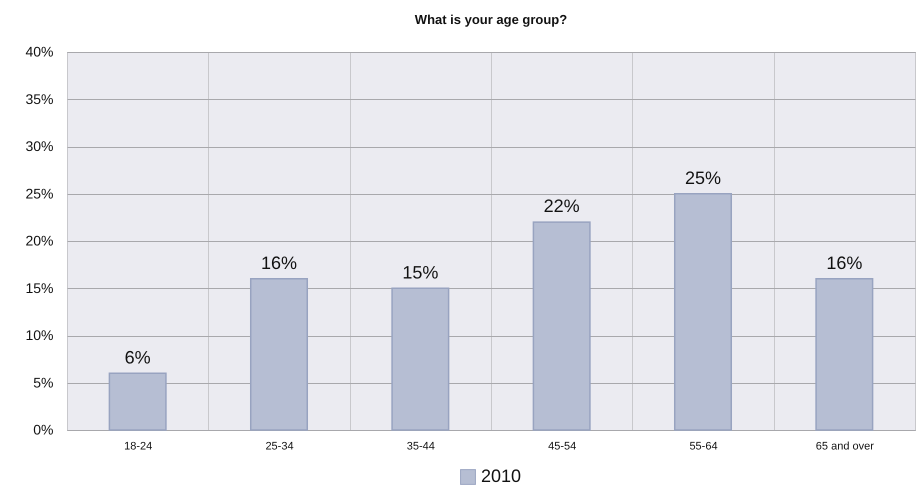 The width and height of the screenshot is (917, 504). What do you see at coordinates (39, 52) in the screenshot?
I see `y-tick-label: 40%` at bounding box center [39, 52].